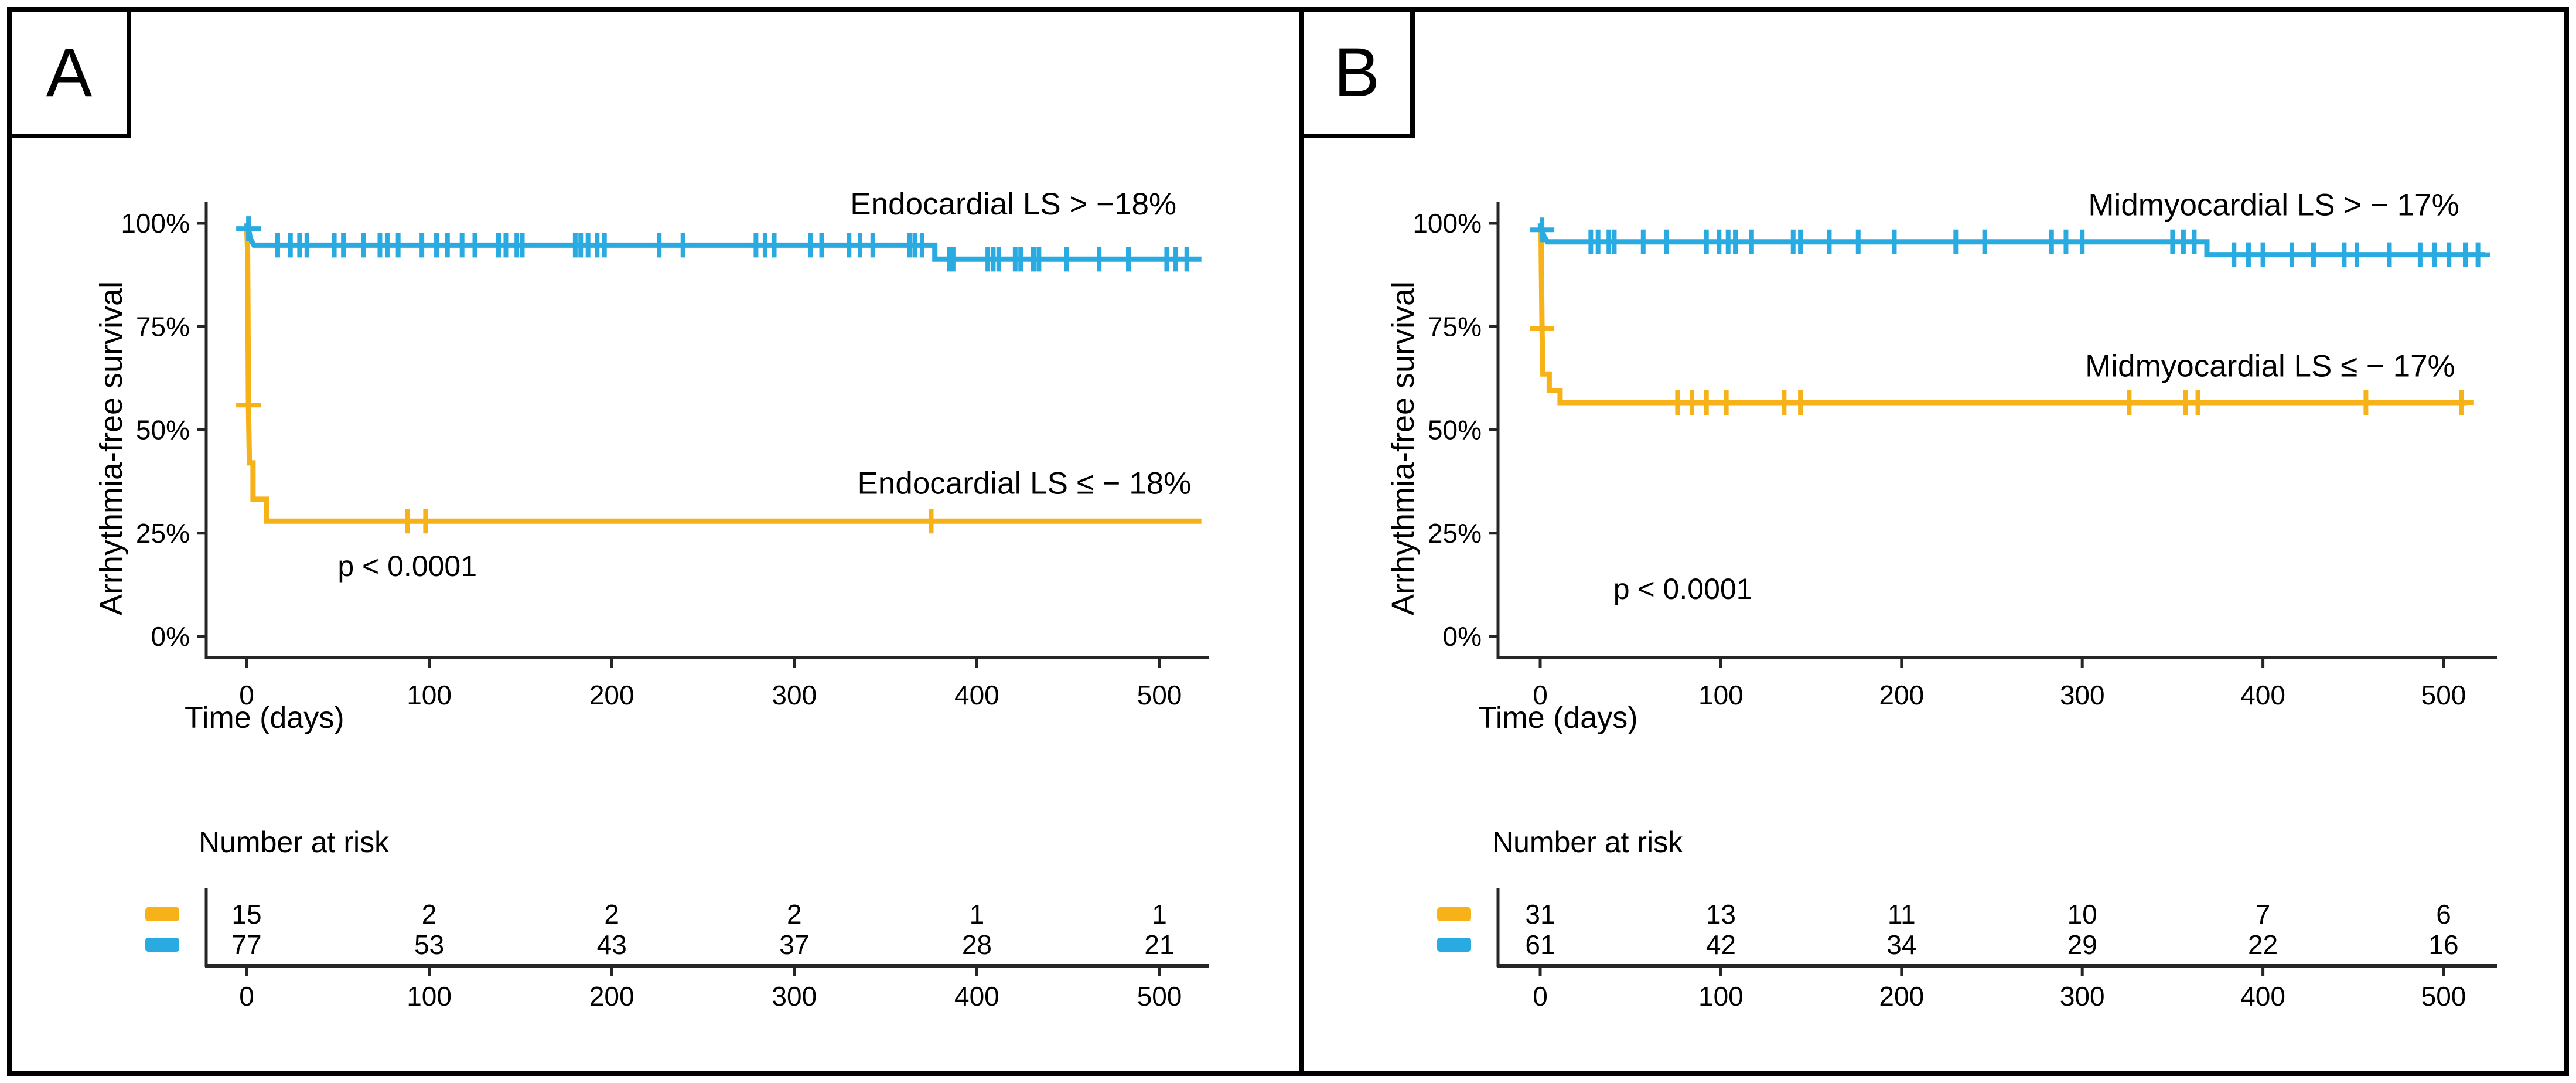 The width and height of the screenshot is (2576, 1083). Describe the element at coordinates (612, 944) in the screenshot. I see `risk-count: 43` at that location.